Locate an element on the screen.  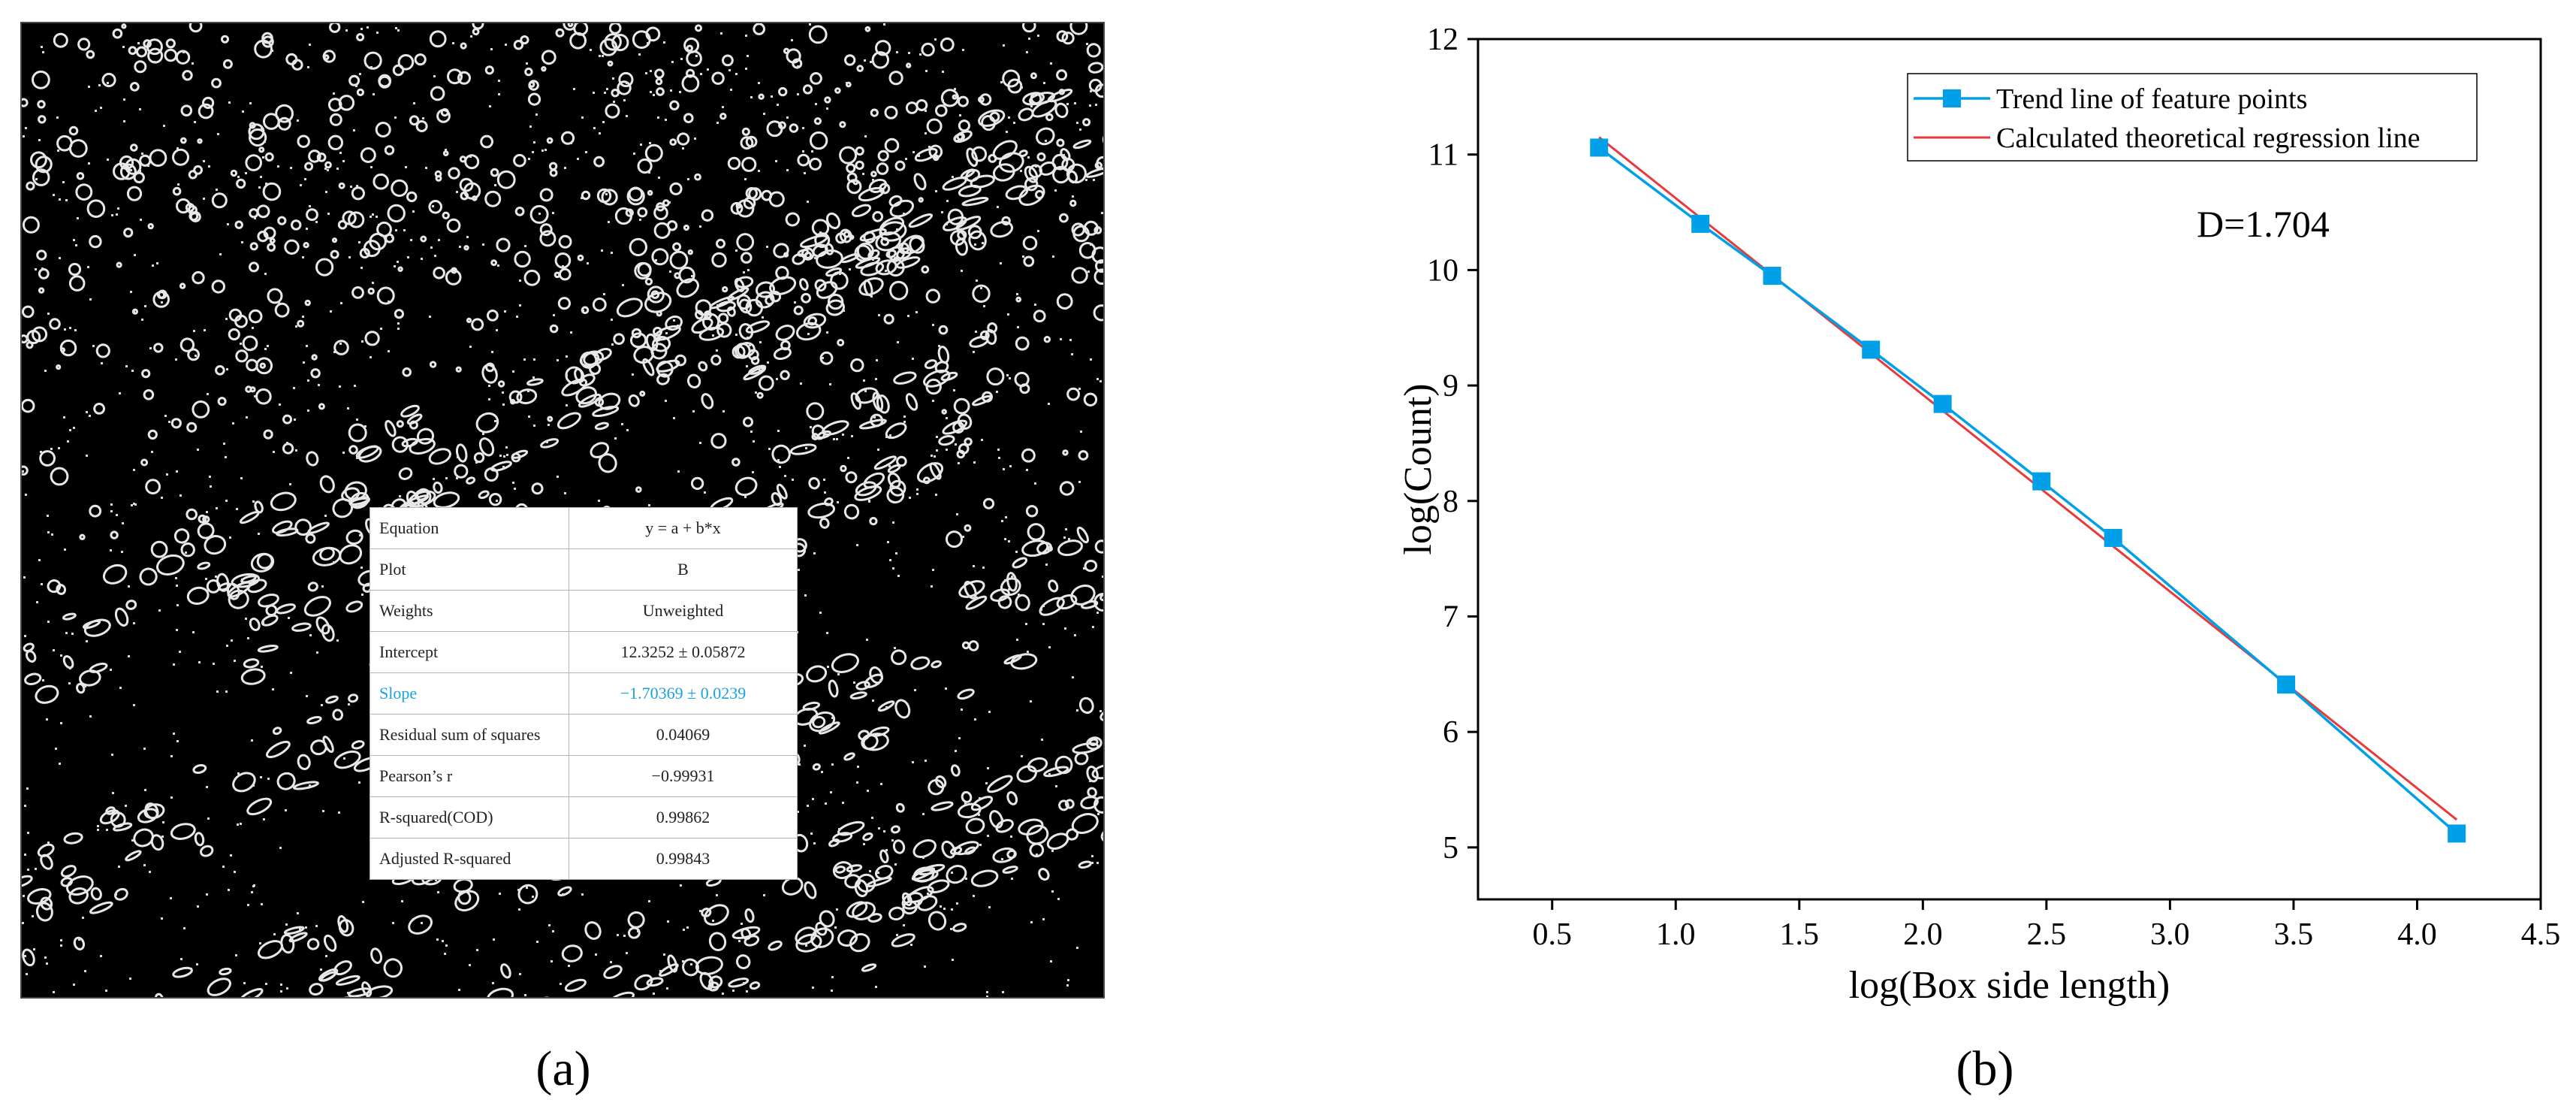
x-tick-label: 4.5 is located at coordinates (2541, 934).